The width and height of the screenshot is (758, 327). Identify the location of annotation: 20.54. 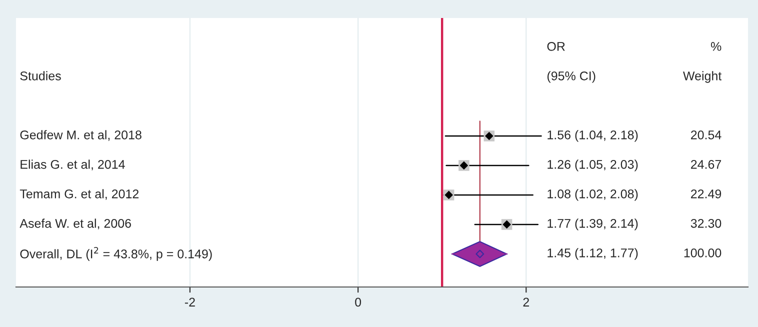
(706, 135).